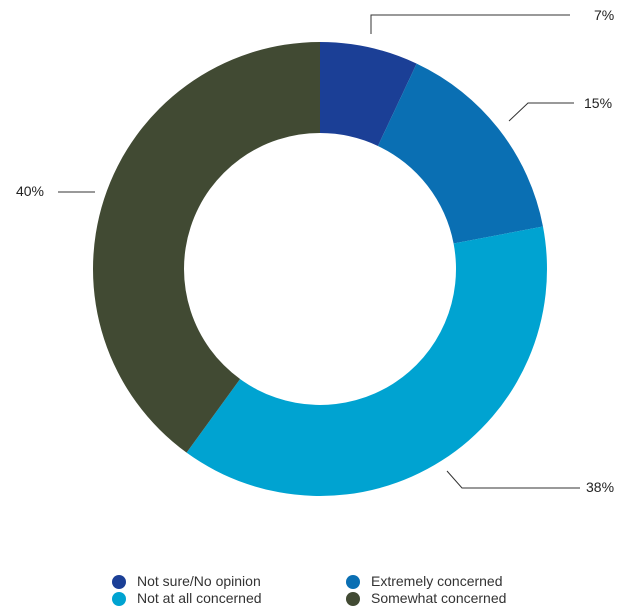 The height and width of the screenshot is (614, 630). What do you see at coordinates (460, 153) in the screenshot?
I see `slice-extremely-concerned` at bounding box center [460, 153].